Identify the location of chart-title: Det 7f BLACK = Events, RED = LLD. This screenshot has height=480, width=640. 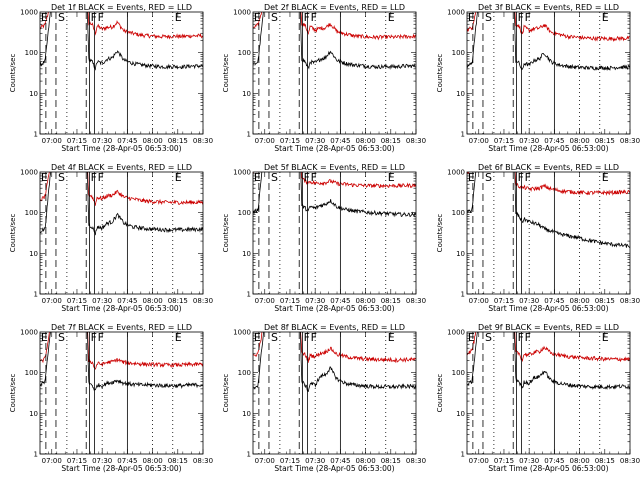
(121, 327).